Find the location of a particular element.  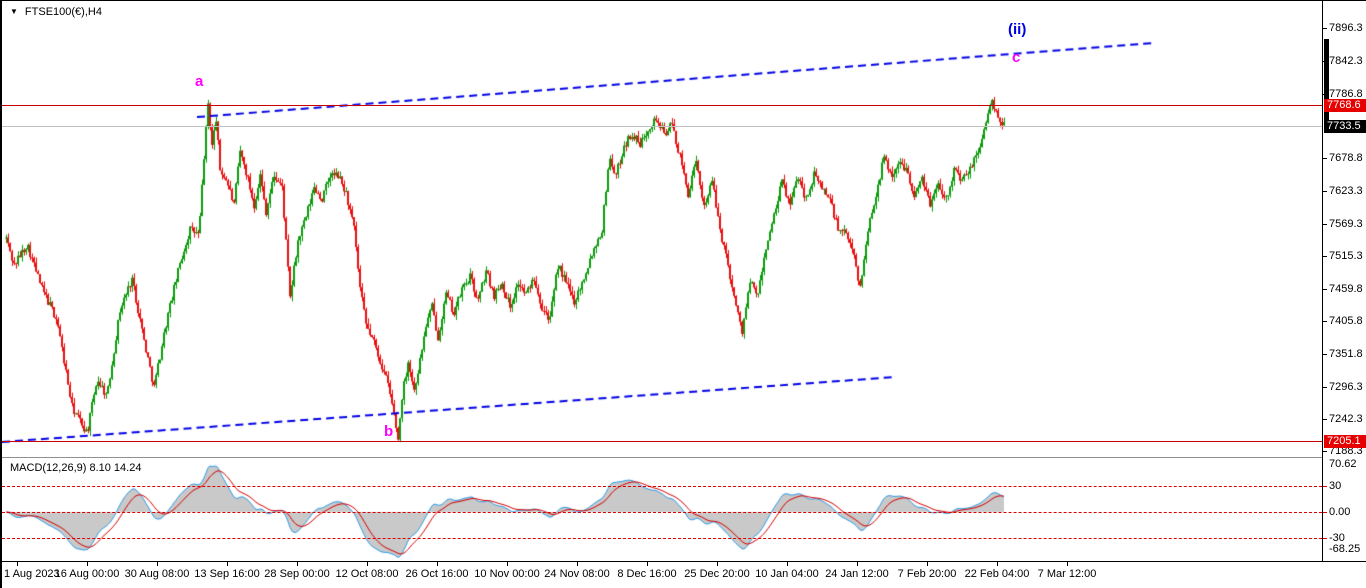

panel-separator is located at coordinates (662, 457).